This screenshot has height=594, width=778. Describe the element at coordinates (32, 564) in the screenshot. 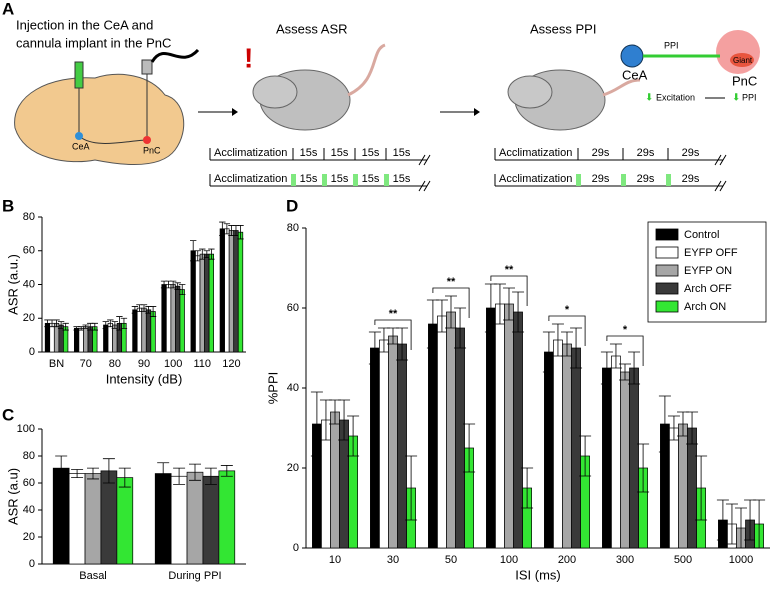

I see `y-tick-label: 0` at that location.